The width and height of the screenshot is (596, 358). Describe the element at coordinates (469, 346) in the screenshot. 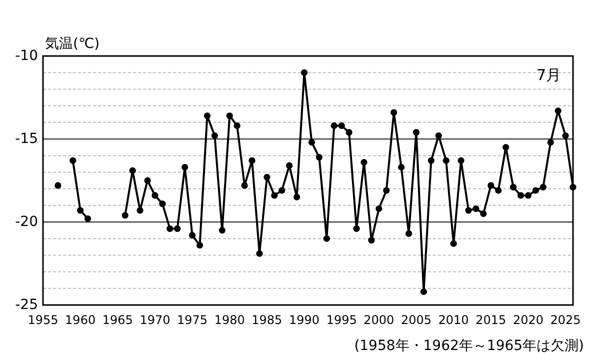

I see `text: (1958年・1962年～1965年は欠測)` at that location.